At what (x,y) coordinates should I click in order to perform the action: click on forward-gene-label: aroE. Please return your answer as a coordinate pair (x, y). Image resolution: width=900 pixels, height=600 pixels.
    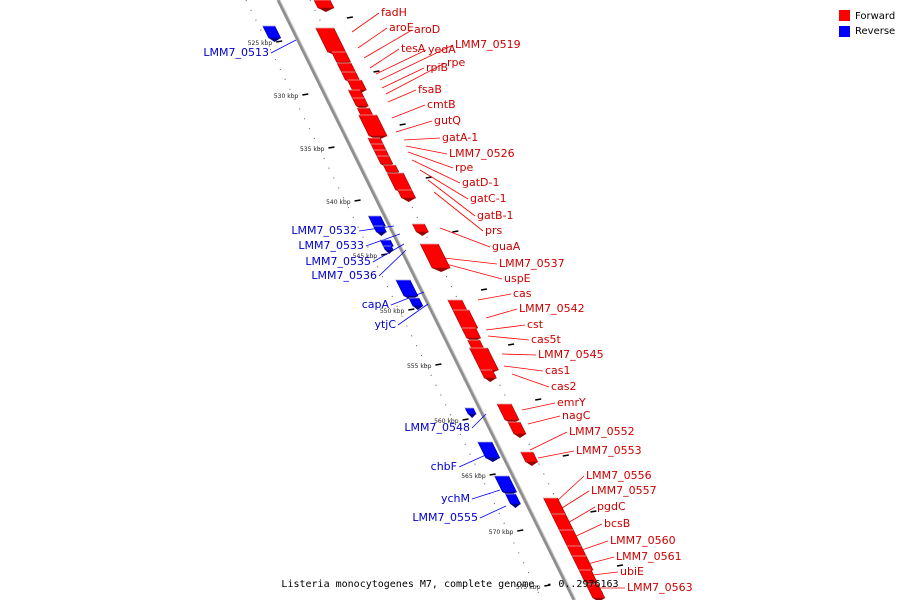
    Looking at the image, I should click on (401, 27).